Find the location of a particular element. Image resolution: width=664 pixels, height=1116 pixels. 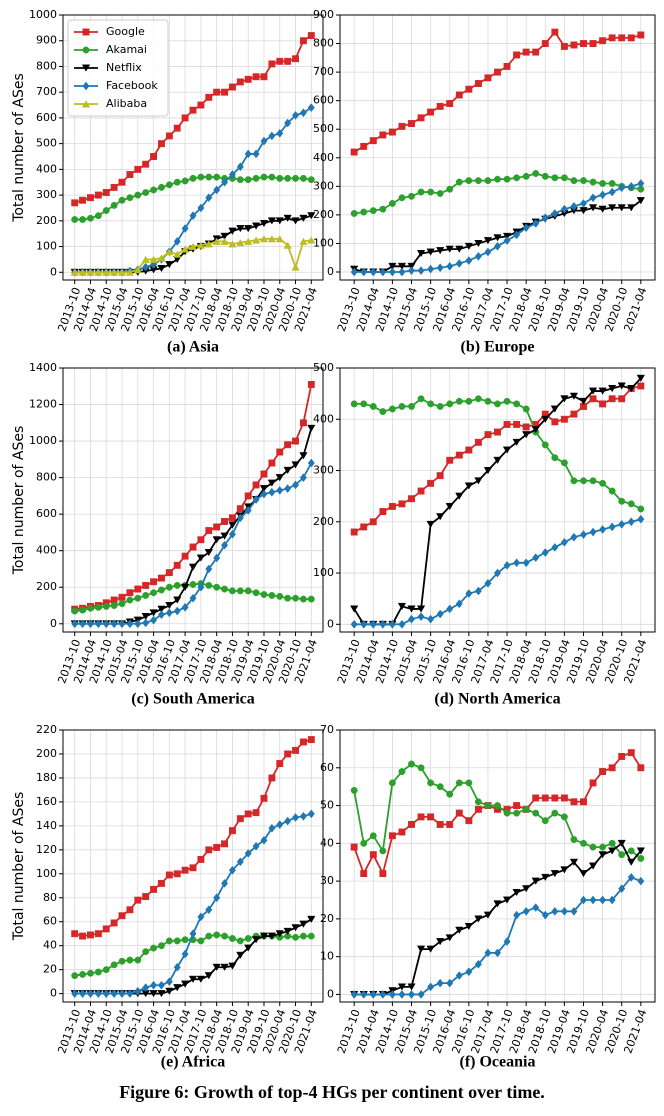

y-tick-label: 0 is located at coordinates (53, 623).